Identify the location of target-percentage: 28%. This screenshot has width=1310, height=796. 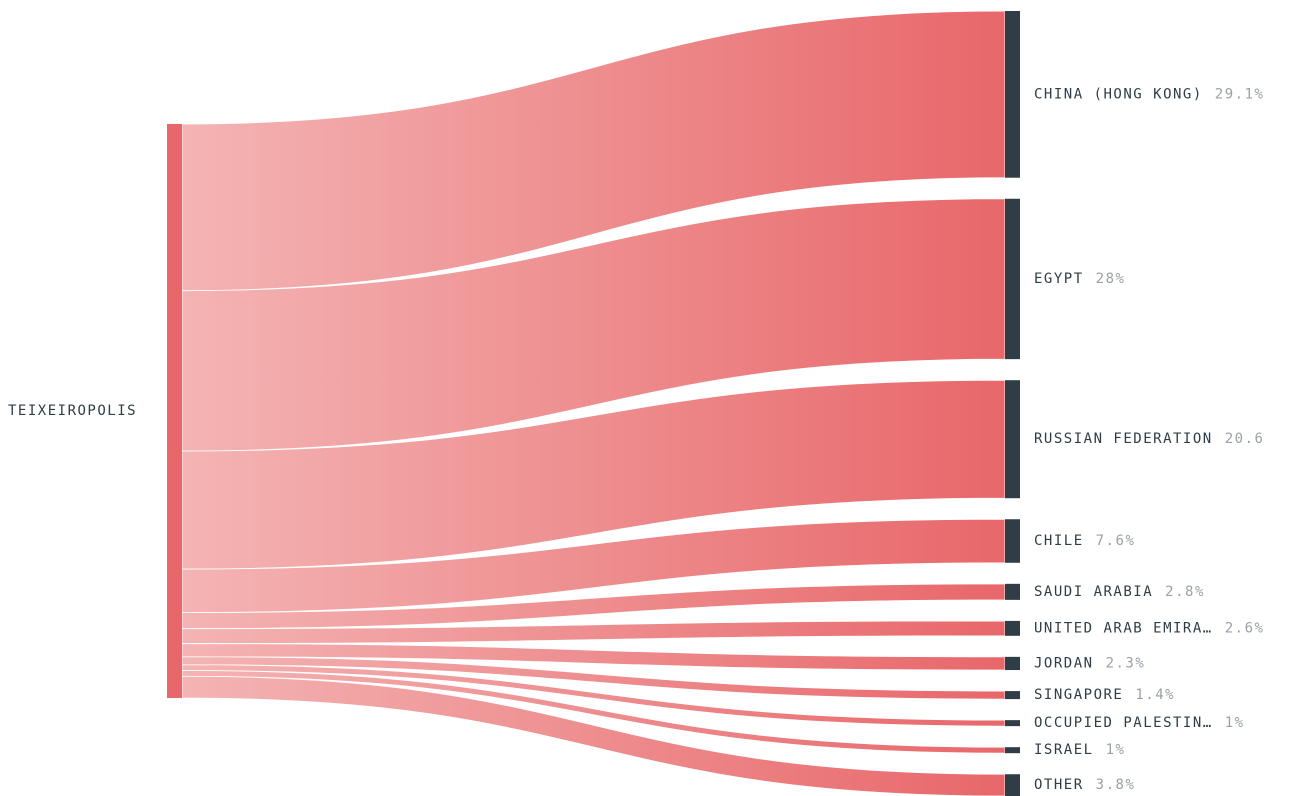
(1111, 279).